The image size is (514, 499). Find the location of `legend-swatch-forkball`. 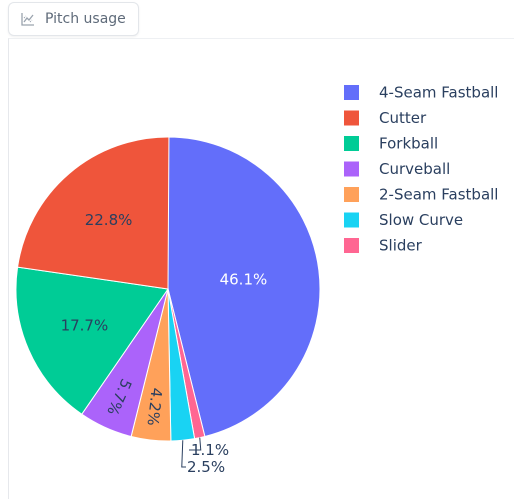

legend-swatch-forkball is located at coordinates (351, 143).